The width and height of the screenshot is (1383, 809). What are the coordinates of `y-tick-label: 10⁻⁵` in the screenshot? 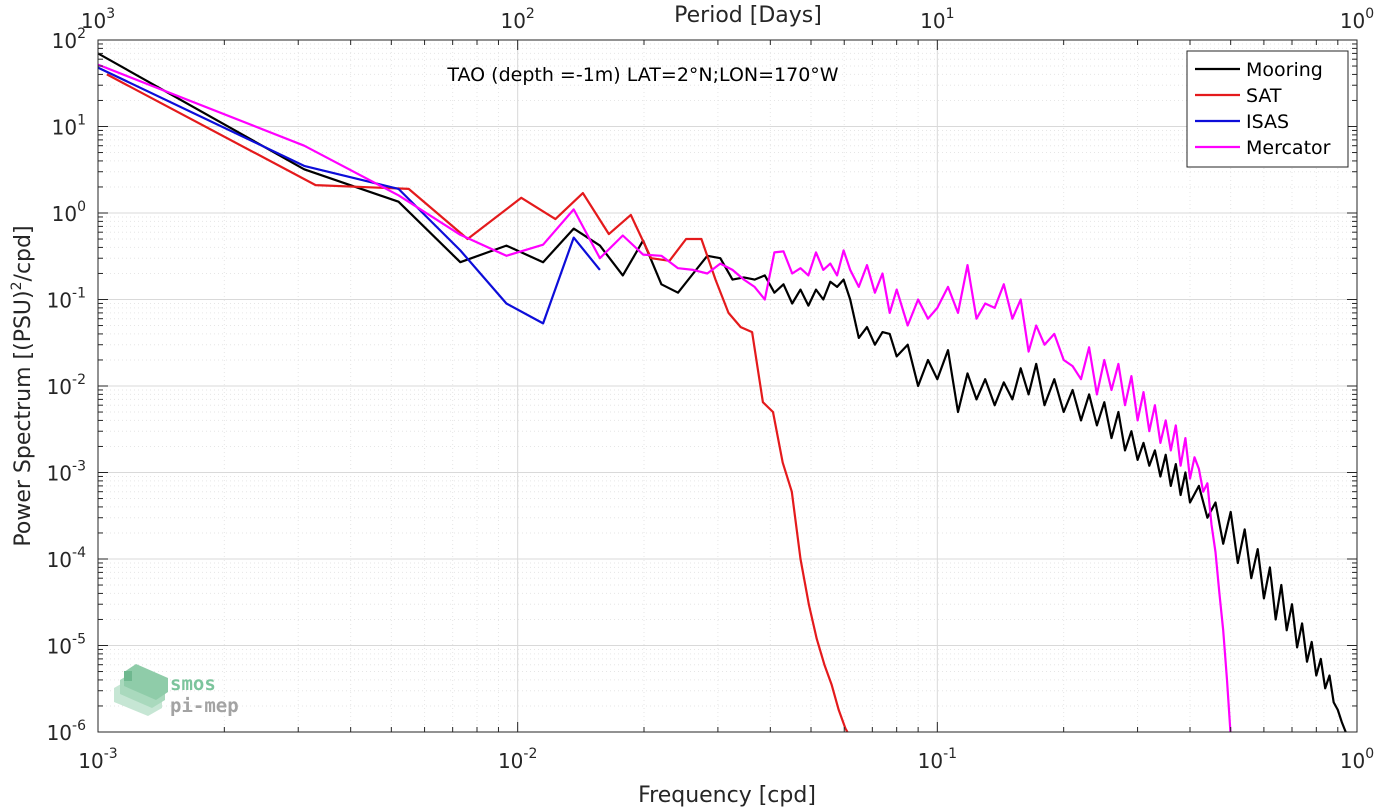 It's located at (66, 645).